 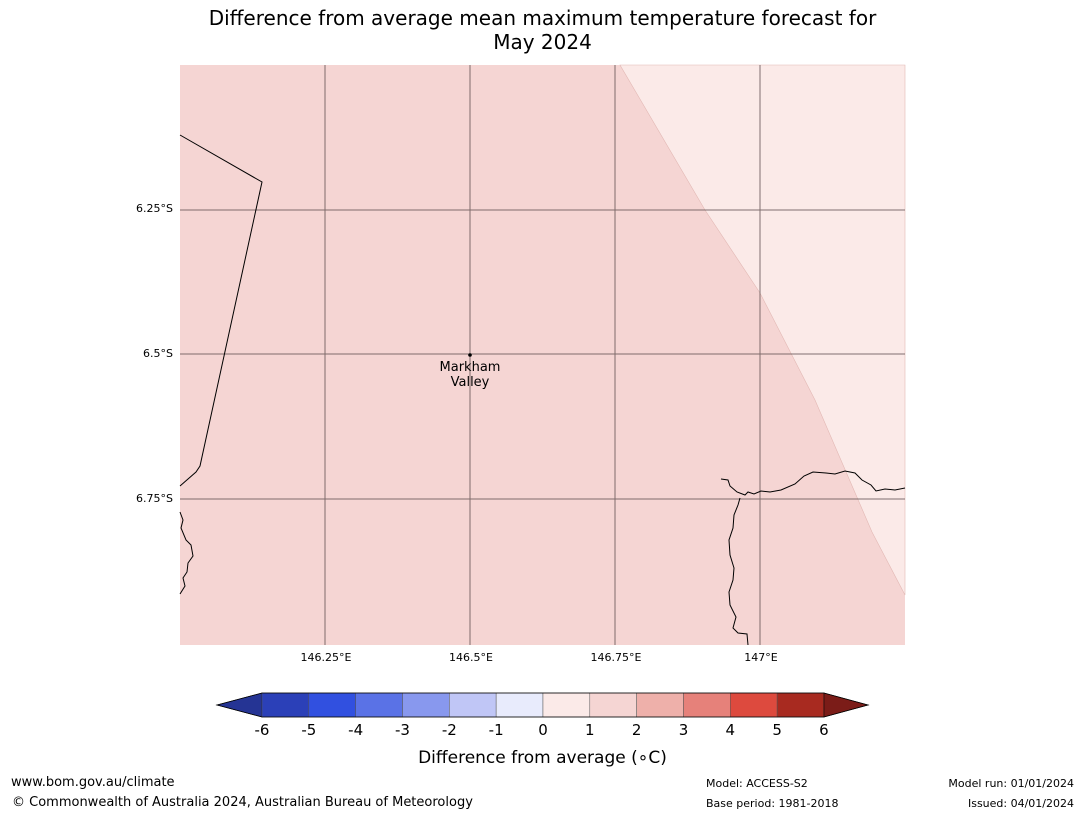 I want to click on colorbar-label: Difference from average (∘C), so click(x=542, y=758).